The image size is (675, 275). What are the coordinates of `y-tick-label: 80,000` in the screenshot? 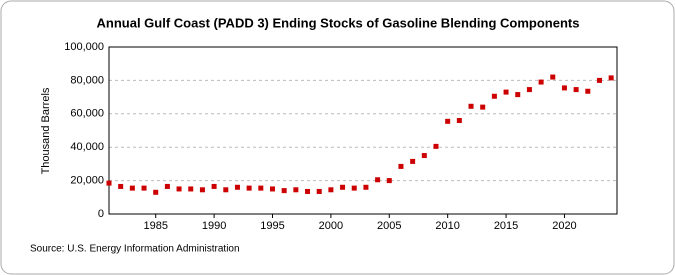 It's located at (87, 80).